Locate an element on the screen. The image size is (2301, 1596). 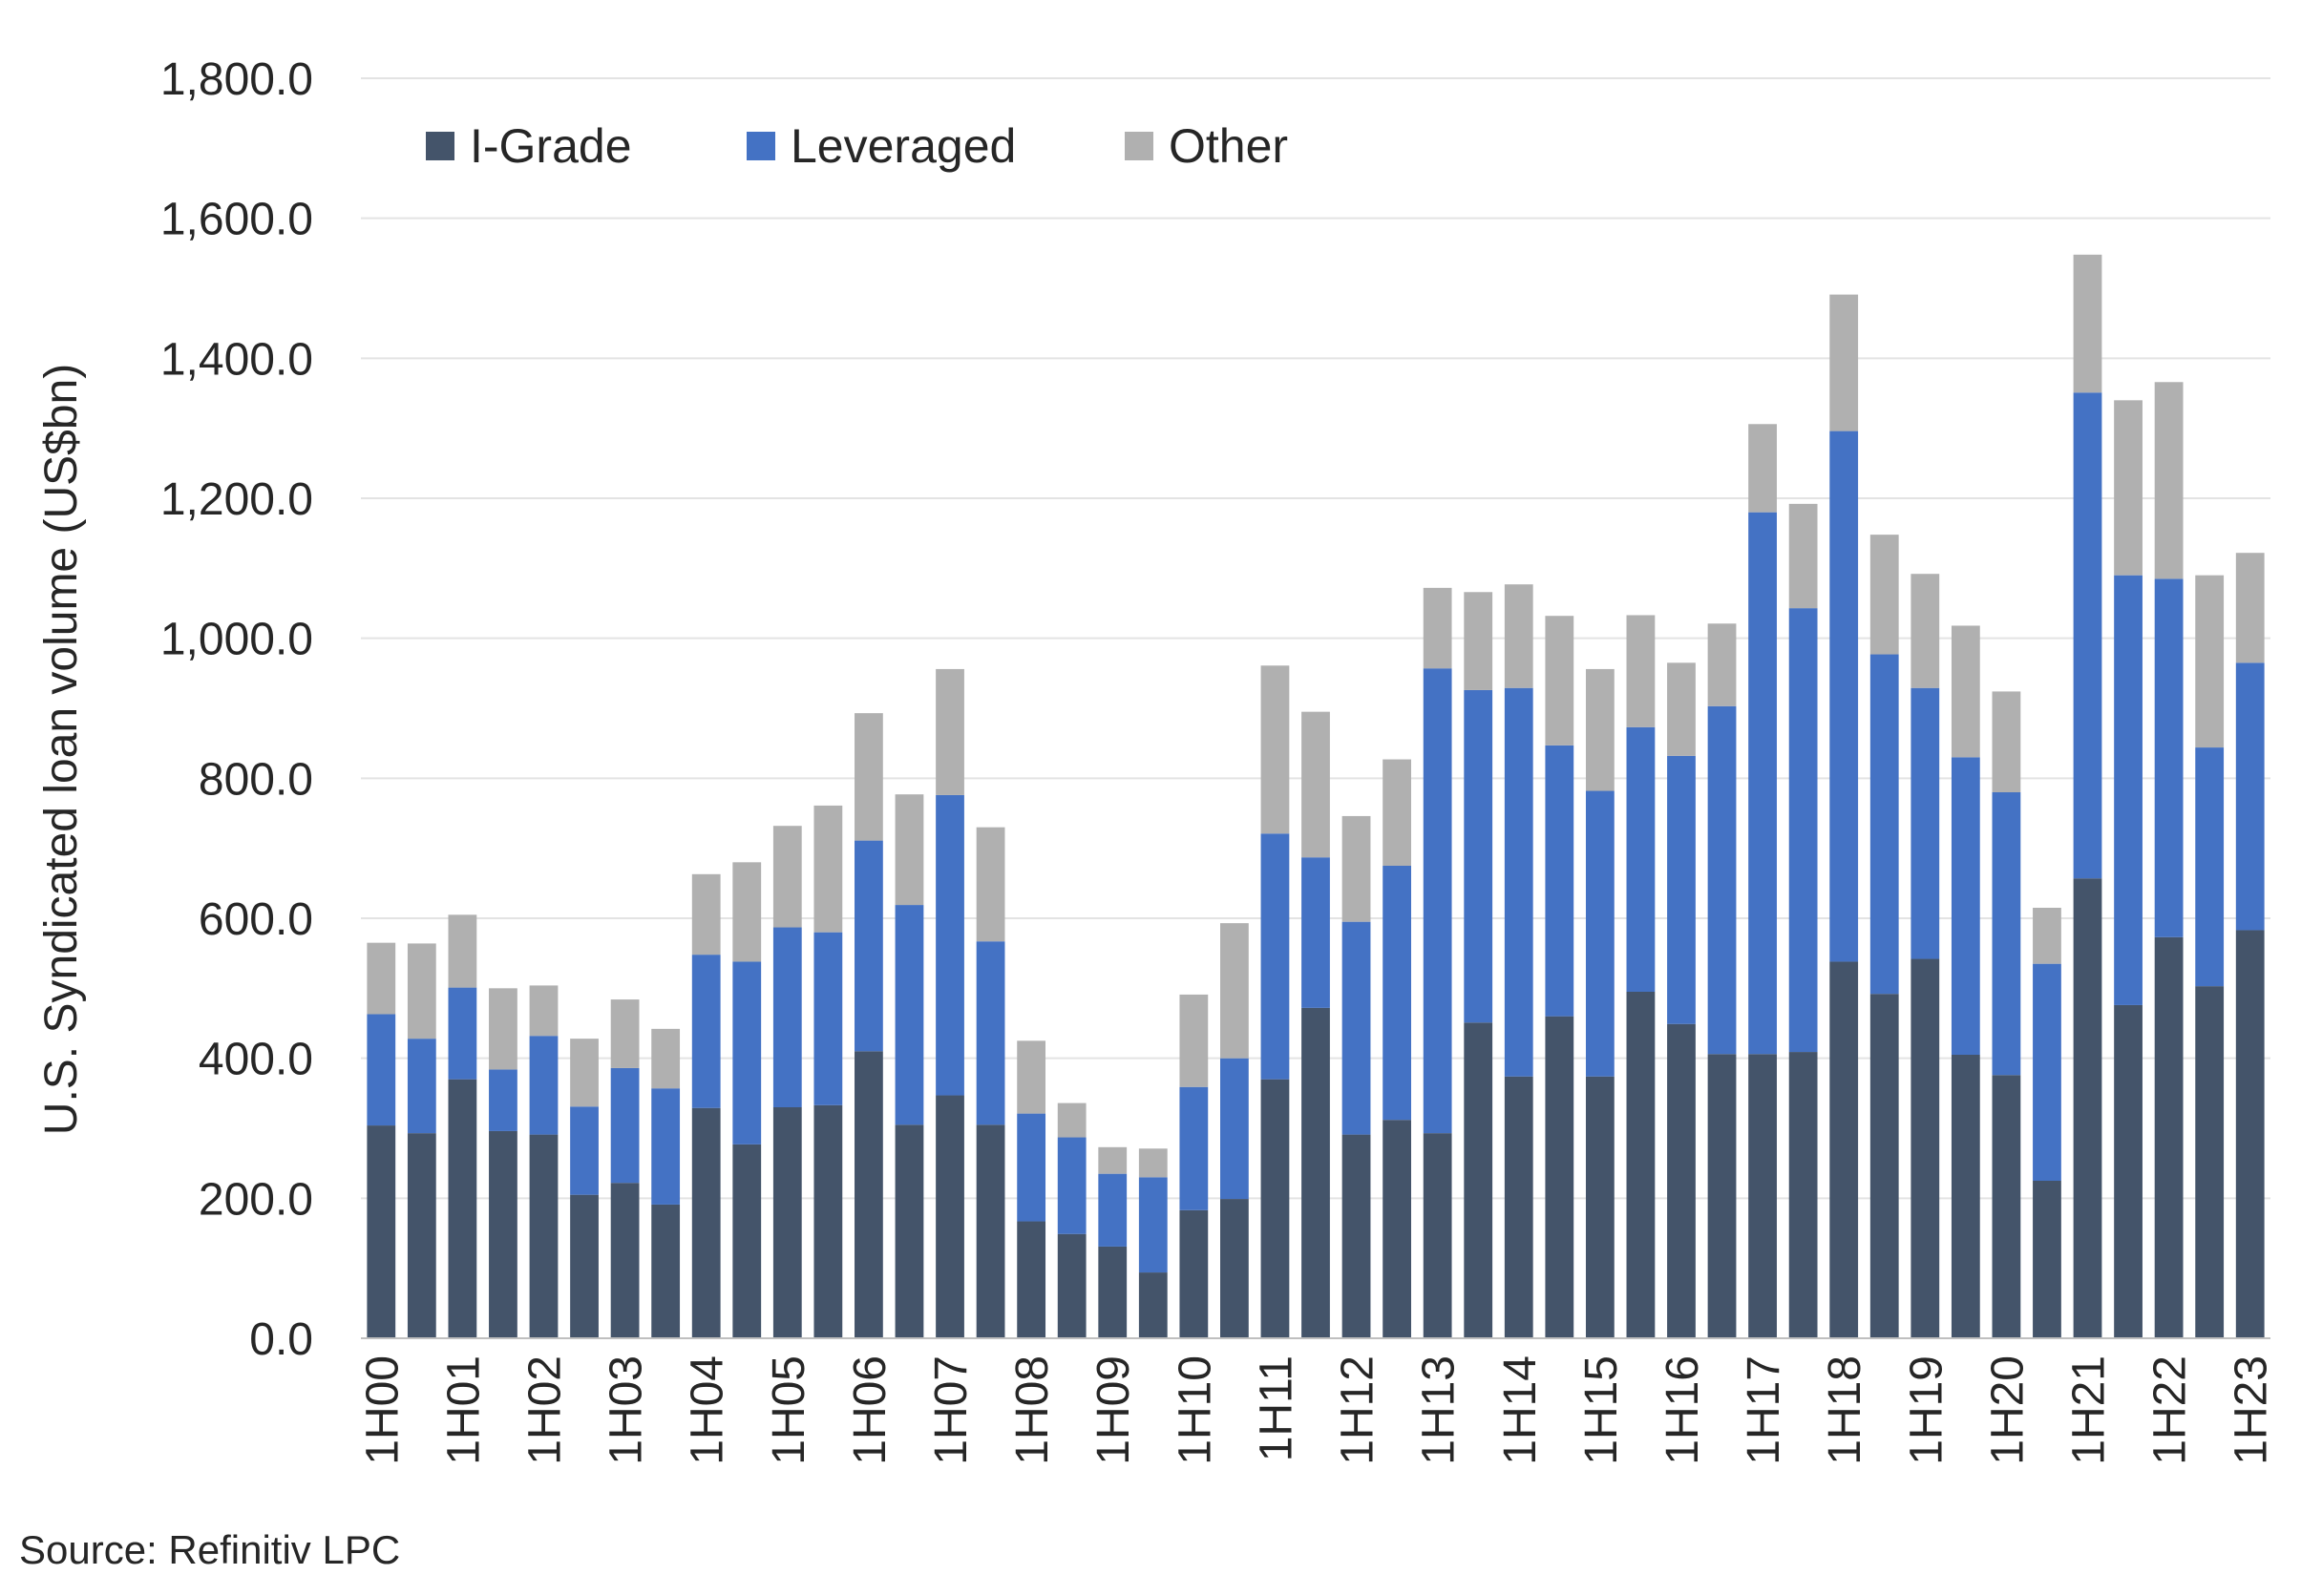
x-tick-label: 1H07 is located at coordinates (952, 1410).